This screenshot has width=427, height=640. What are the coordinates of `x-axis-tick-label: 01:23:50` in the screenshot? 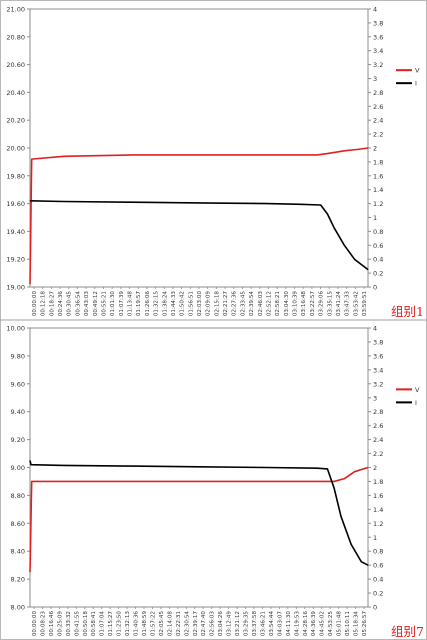 It's located at (120, 624).